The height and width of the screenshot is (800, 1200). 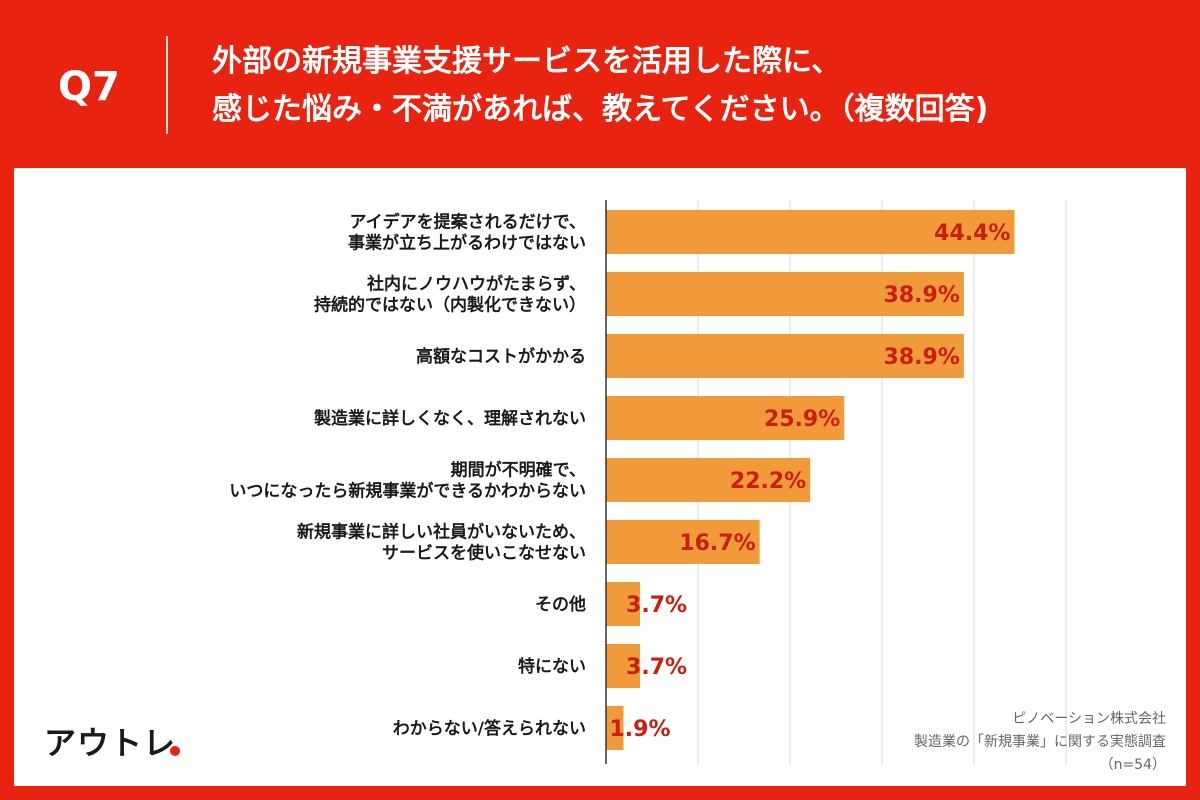 I want to click on category-label: その他, so click(x=560, y=604).